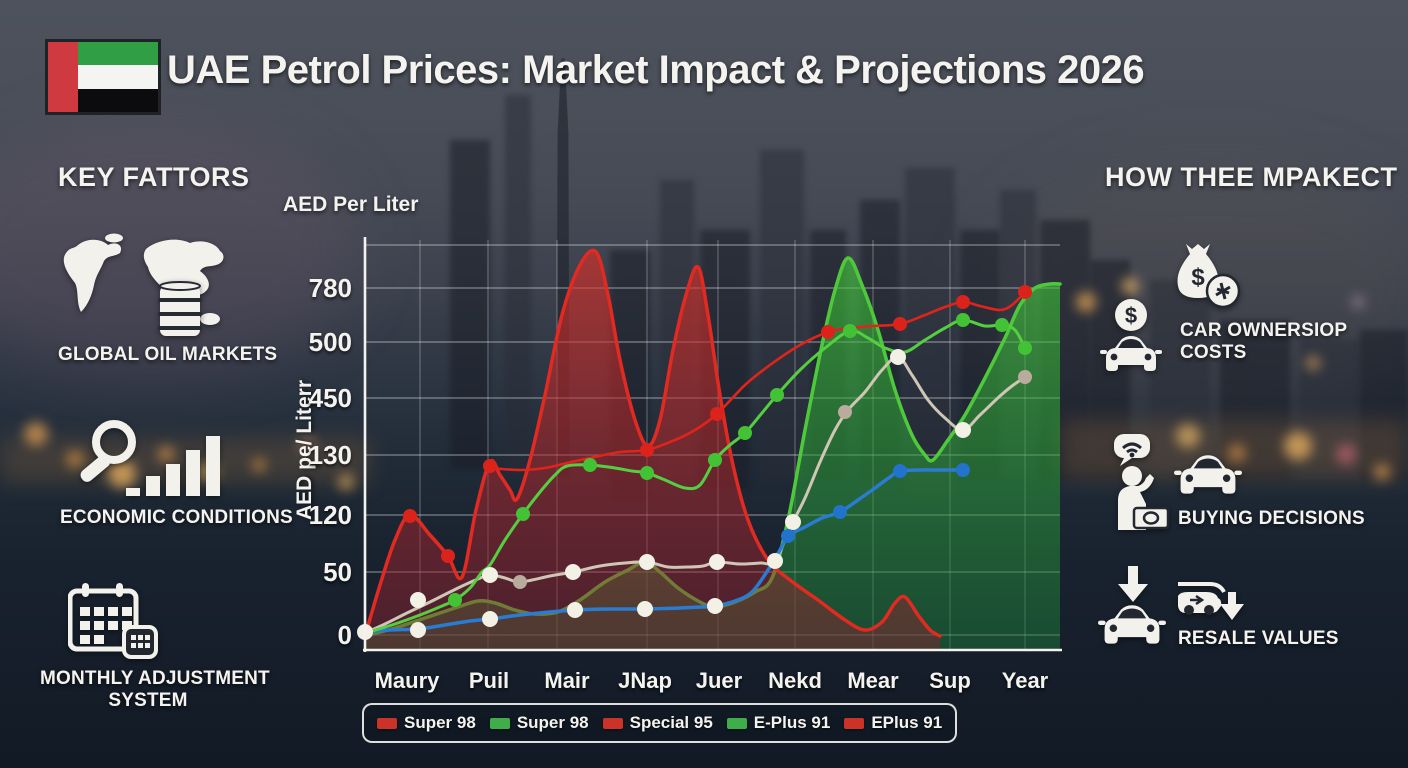 The height and width of the screenshot is (768, 1408). I want to click on legend-item-eplus-91: EPlus 91, so click(893, 723).